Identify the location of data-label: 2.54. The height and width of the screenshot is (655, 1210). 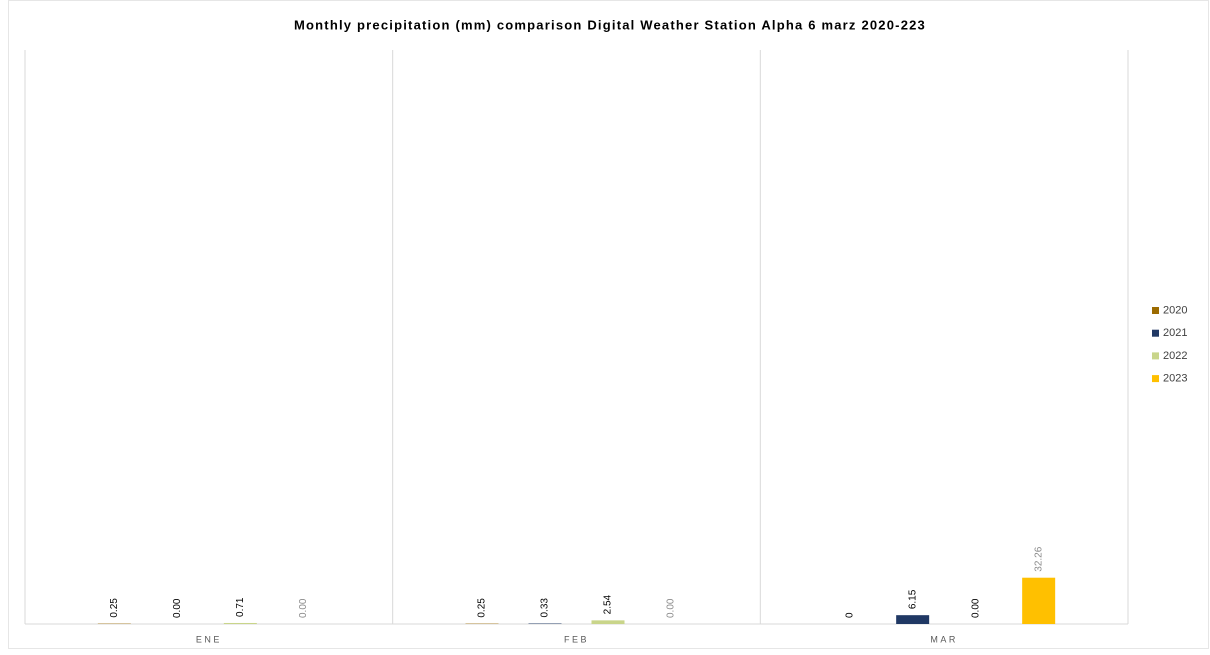
(608, 604).